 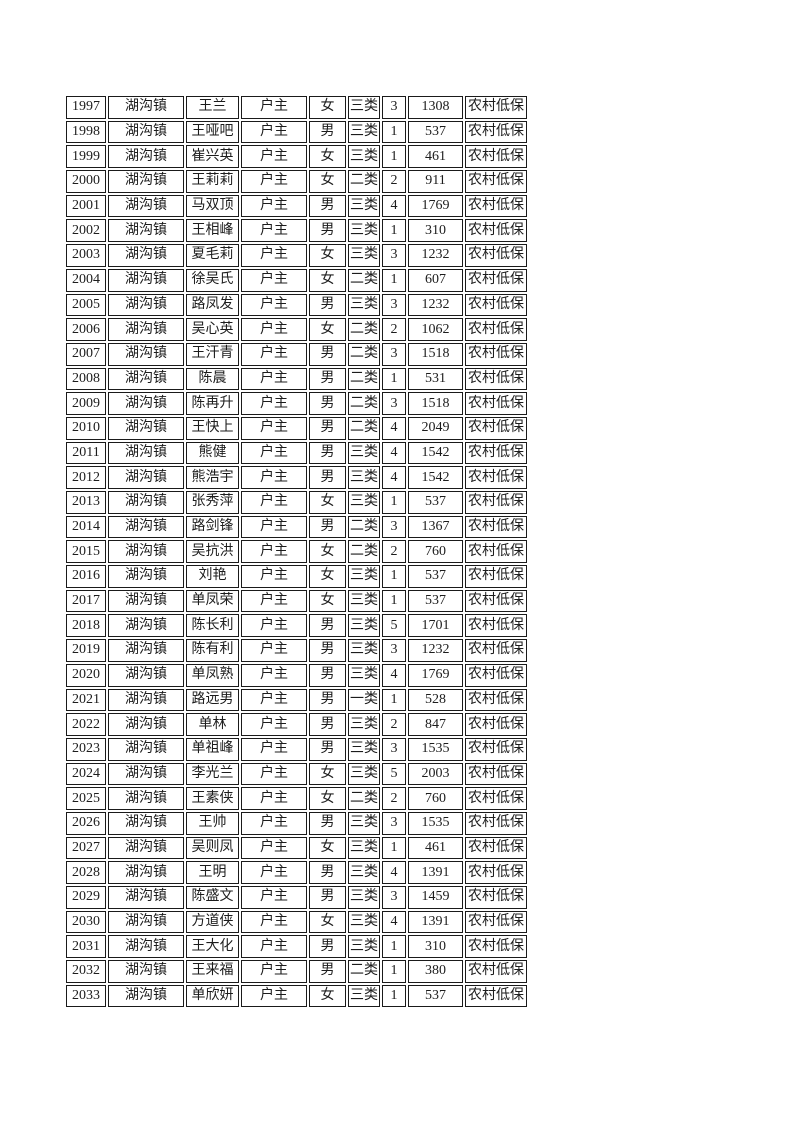 I want to click on cell-name: 陈长利, so click(x=212, y=626).